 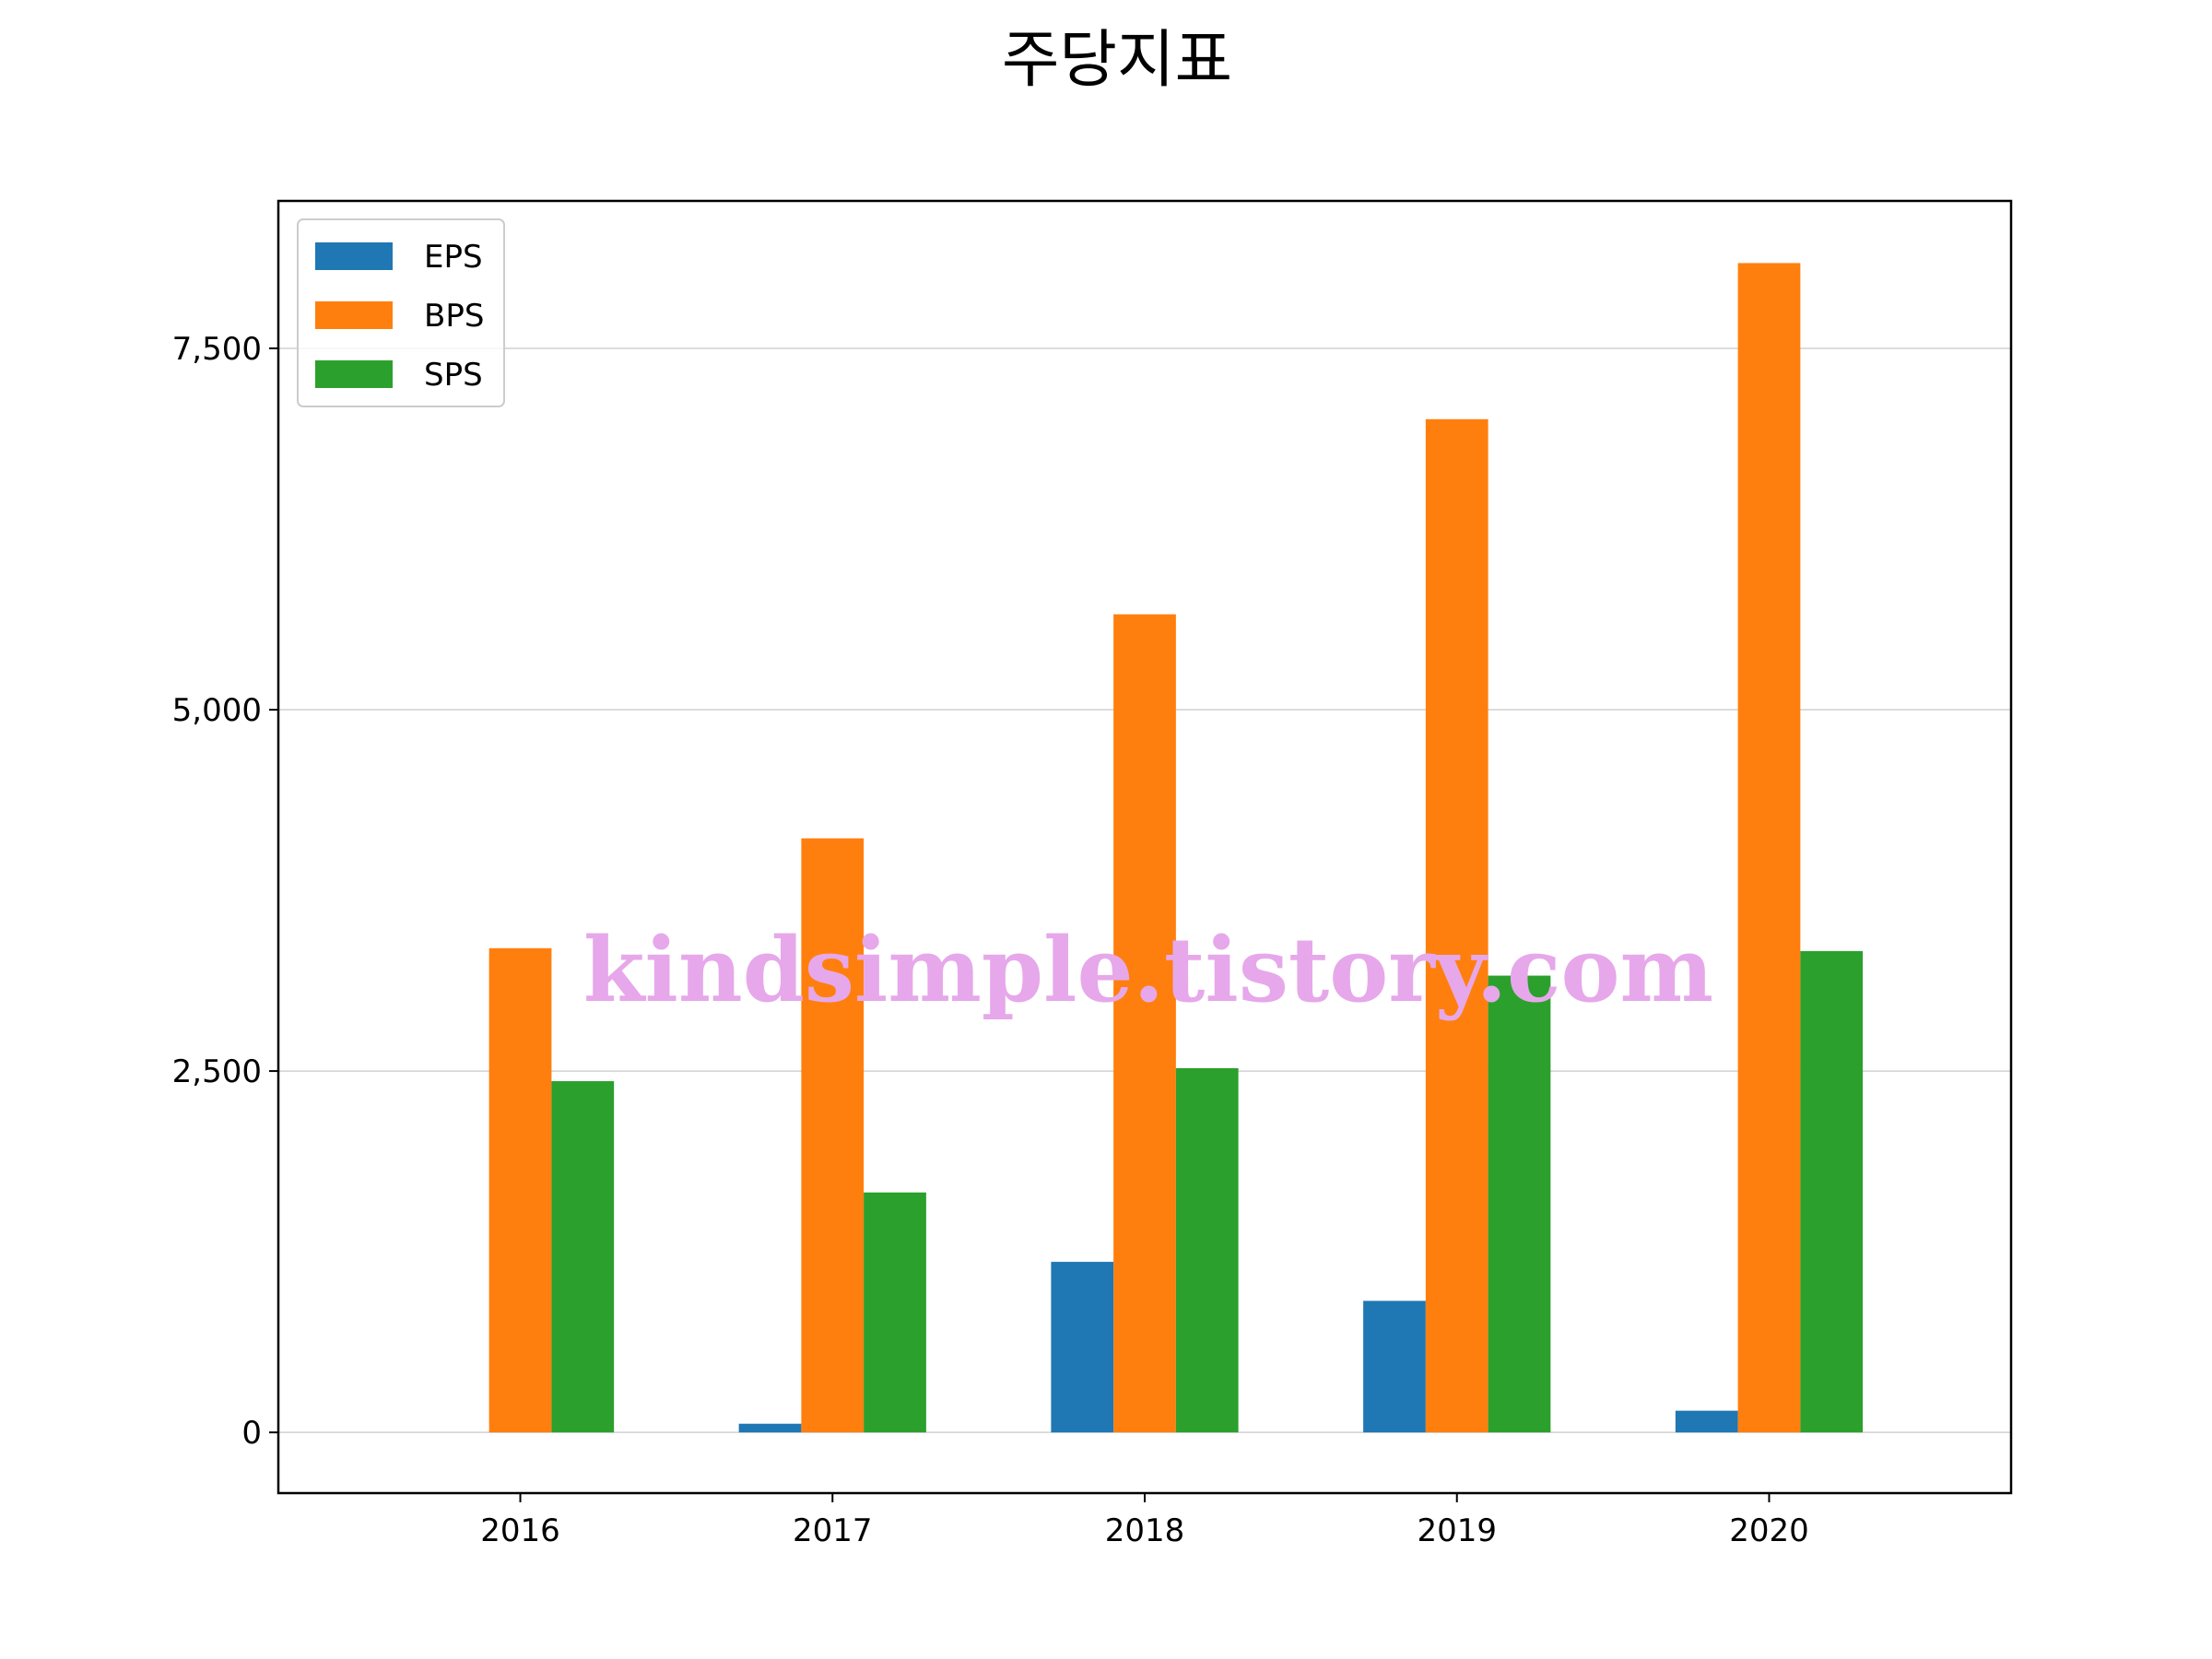 What do you see at coordinates (225, 891) in the screenshot?
I see `y-axis: 0 2,500 5,000 7,500` at bounding box center [225, 891].